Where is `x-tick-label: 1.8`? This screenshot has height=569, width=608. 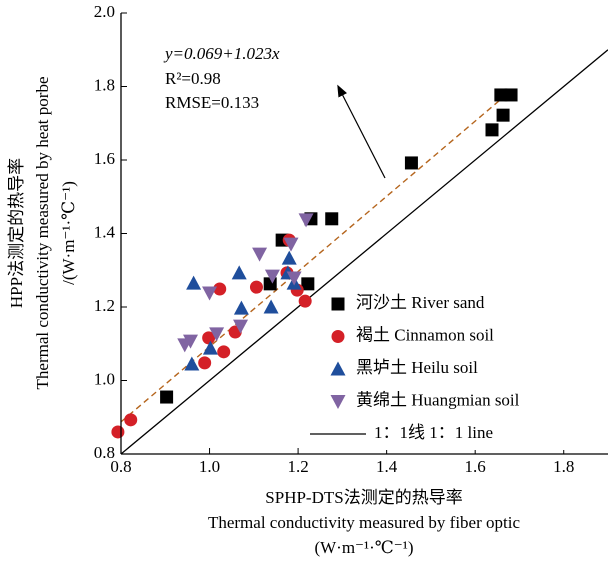
x-tick-label: 1.8 is located at coordinates (563, 466).